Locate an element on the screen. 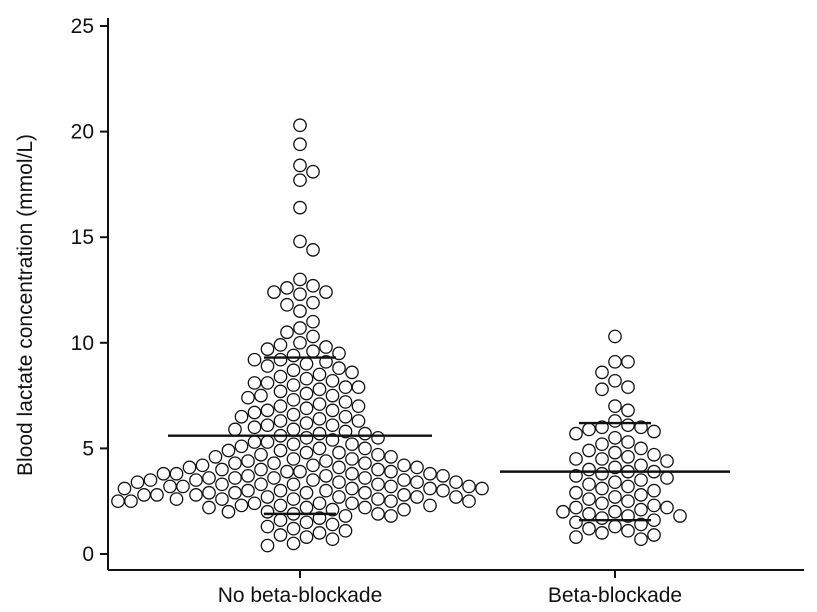  y-tick-label: 15 is located at coordinates (82, 237).